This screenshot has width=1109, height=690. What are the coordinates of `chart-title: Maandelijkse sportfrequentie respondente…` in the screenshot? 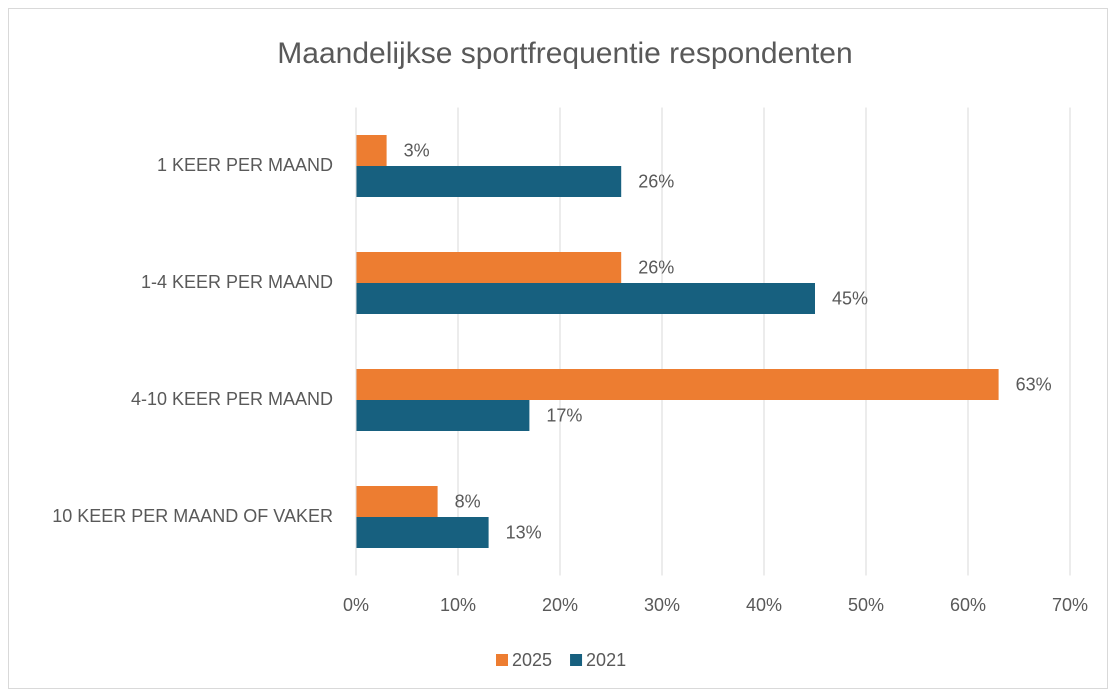 It's located at (564, 53).